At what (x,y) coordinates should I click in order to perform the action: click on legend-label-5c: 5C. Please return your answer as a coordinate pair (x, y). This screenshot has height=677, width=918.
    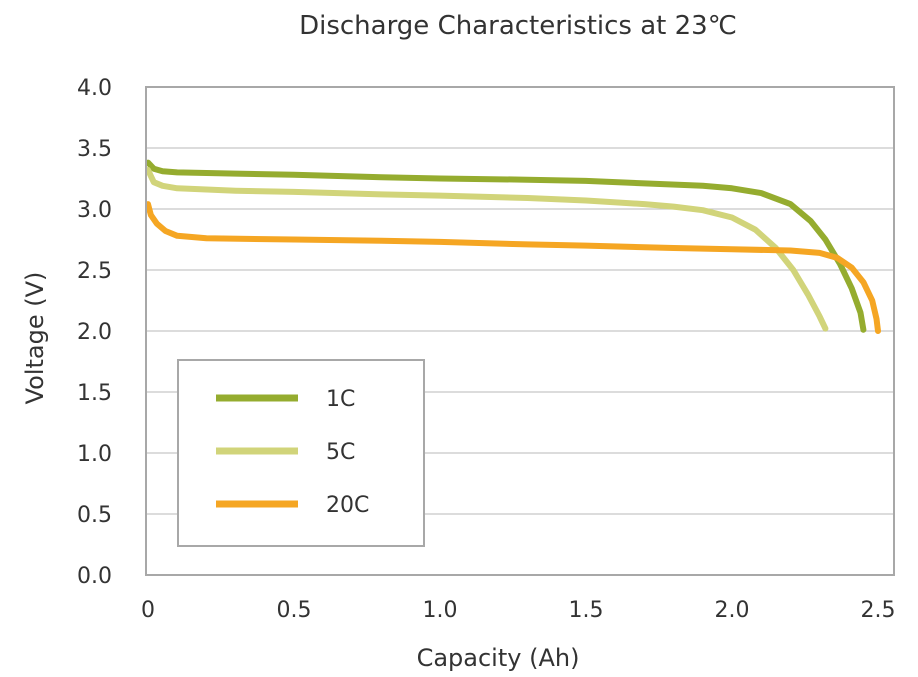
    Looking at the image, I should click on (340, 452).